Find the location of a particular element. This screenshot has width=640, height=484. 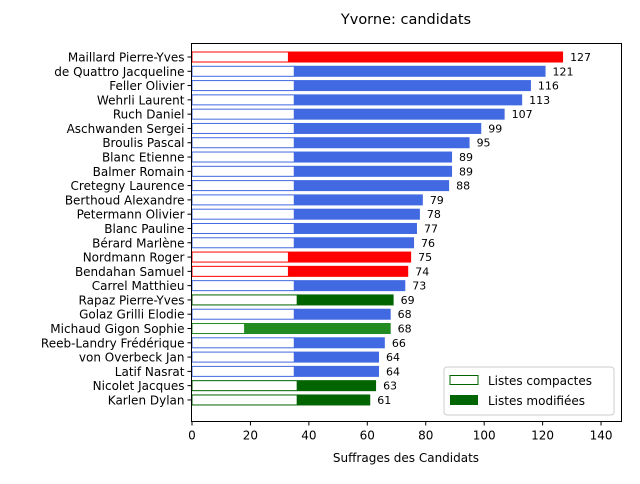

y-tick-label: Balmer Romain is located at coordinates (139, 172).